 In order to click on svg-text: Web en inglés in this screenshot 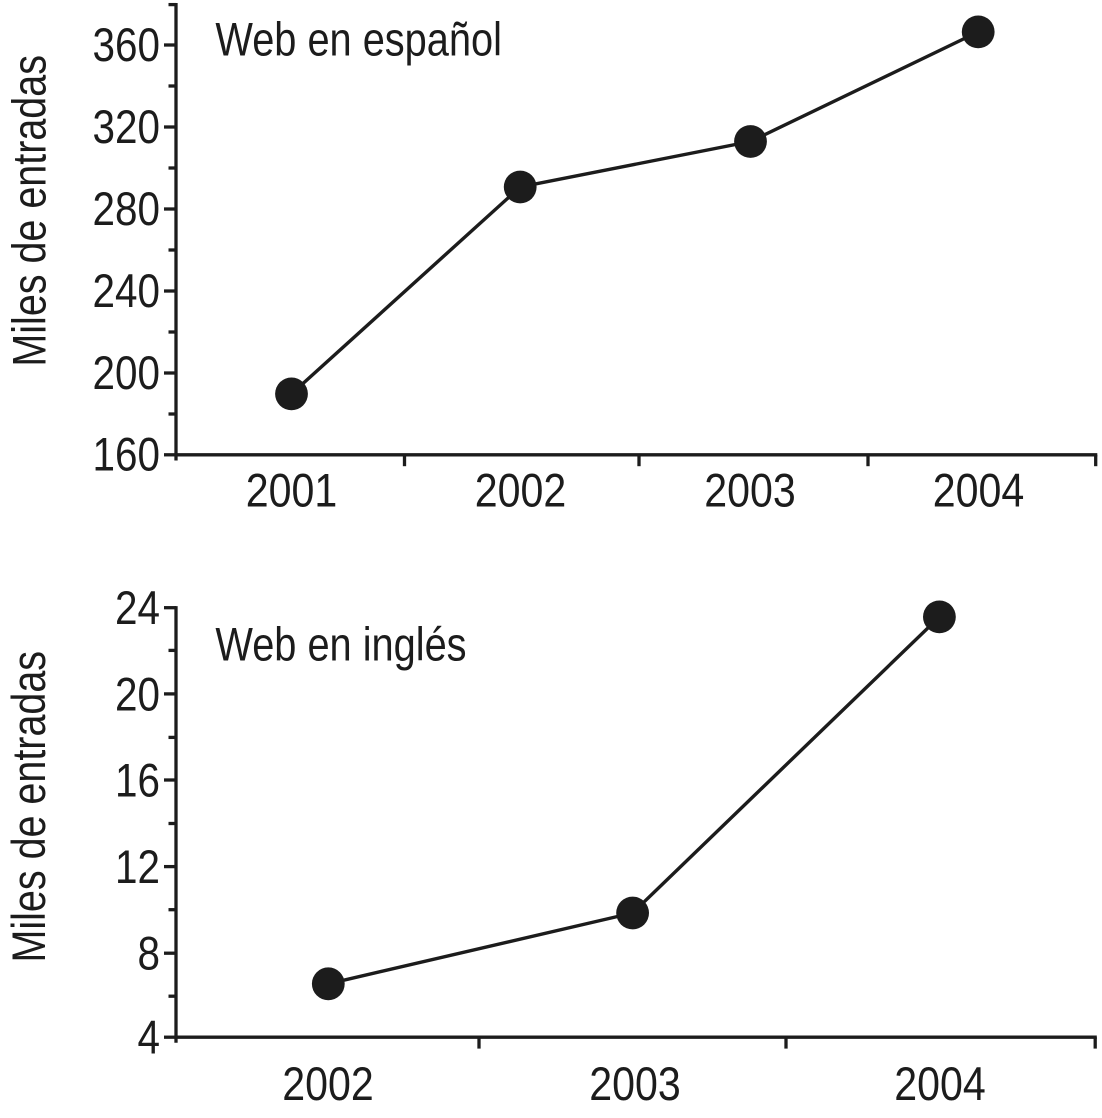, I will do `click(340, 645)`.